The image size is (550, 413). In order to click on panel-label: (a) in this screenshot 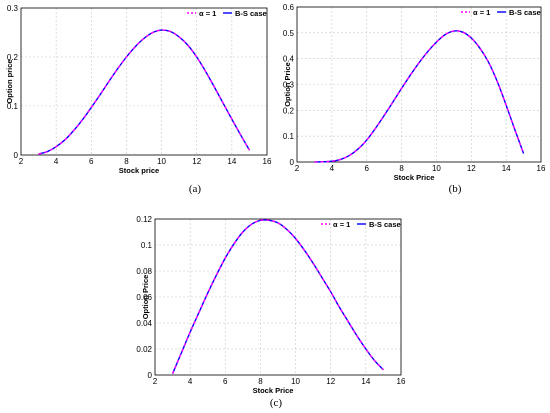, I will do `click(195, 189)`.